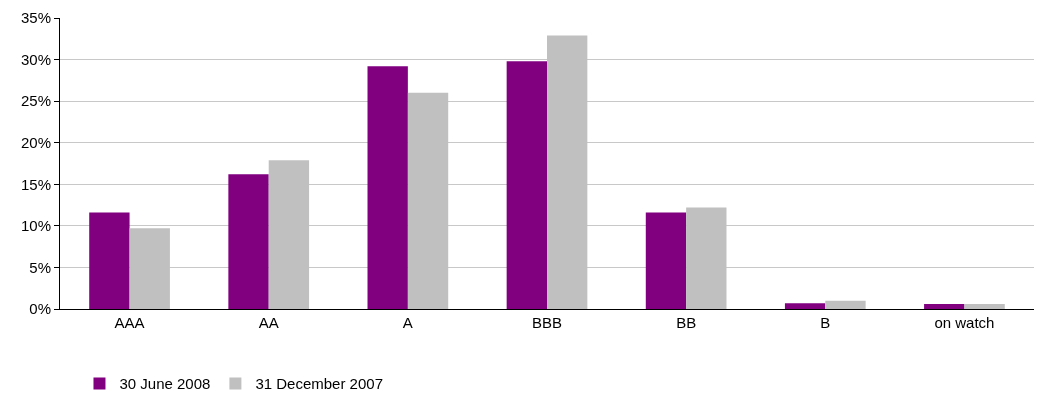 Image resolution: width=1042 pixels, height=408 pixels. What do you see at coordinates (165, 384) in the screenshot?
I see `legend-label: 30 June 2008` at bounding box center [165, 384].